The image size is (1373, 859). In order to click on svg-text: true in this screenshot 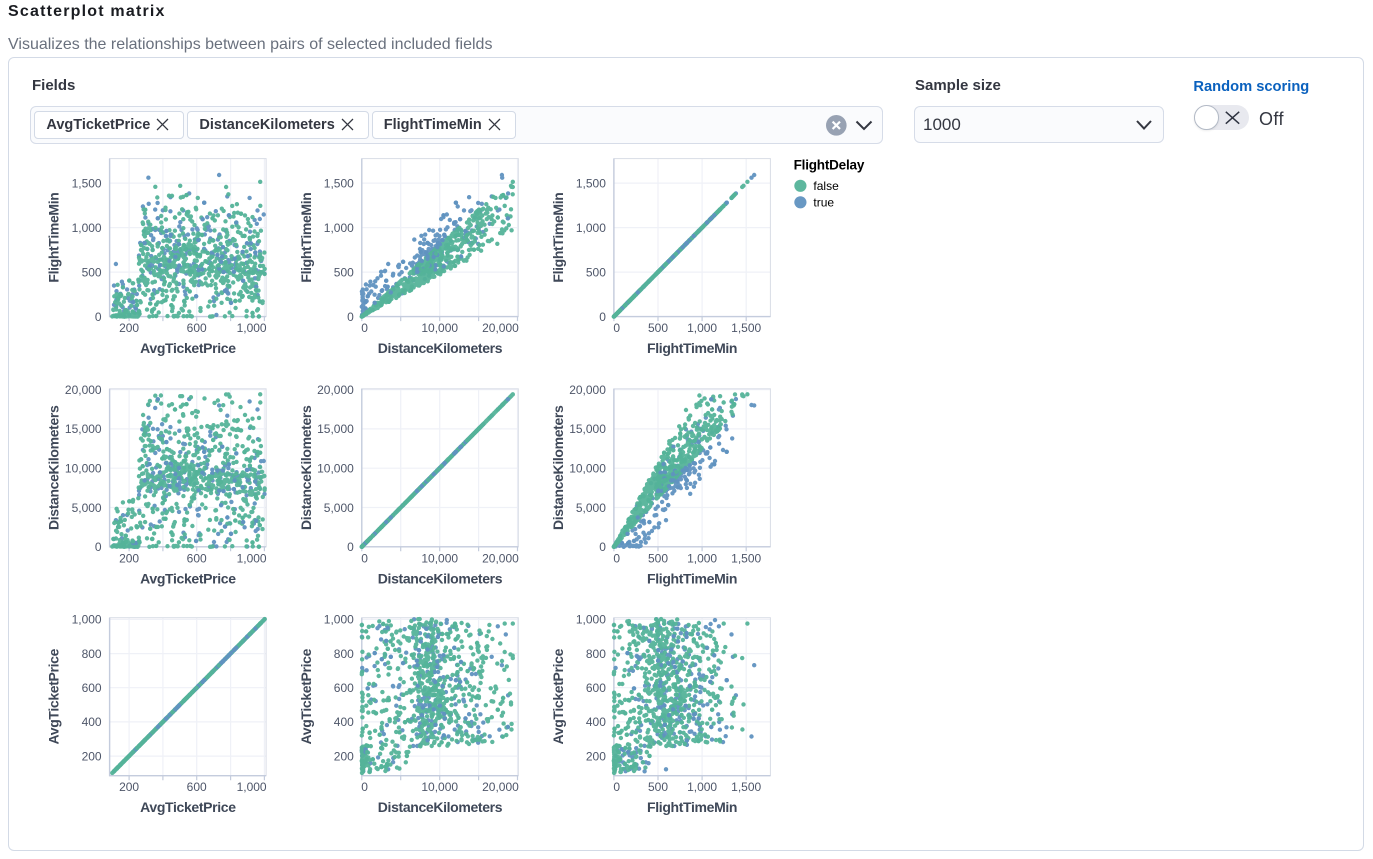, I will do `click(823, 203)`.